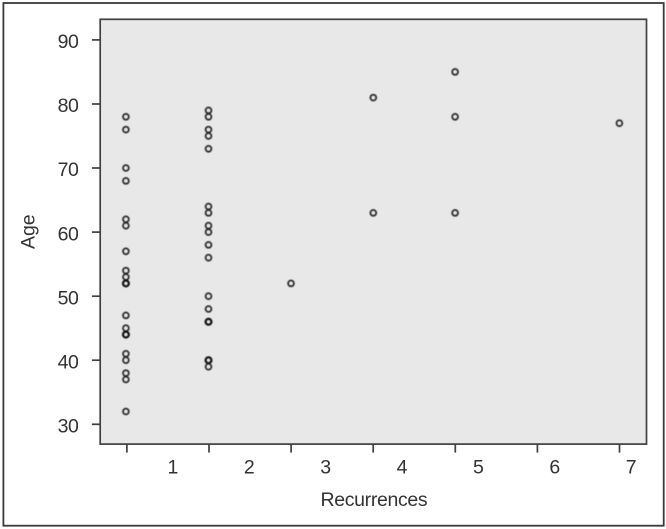 The image size is (666, 529). What do you see at coordinates (68, 234) in the screenshot?
I see `svg-text: 60` at bounding box center [68, 234].